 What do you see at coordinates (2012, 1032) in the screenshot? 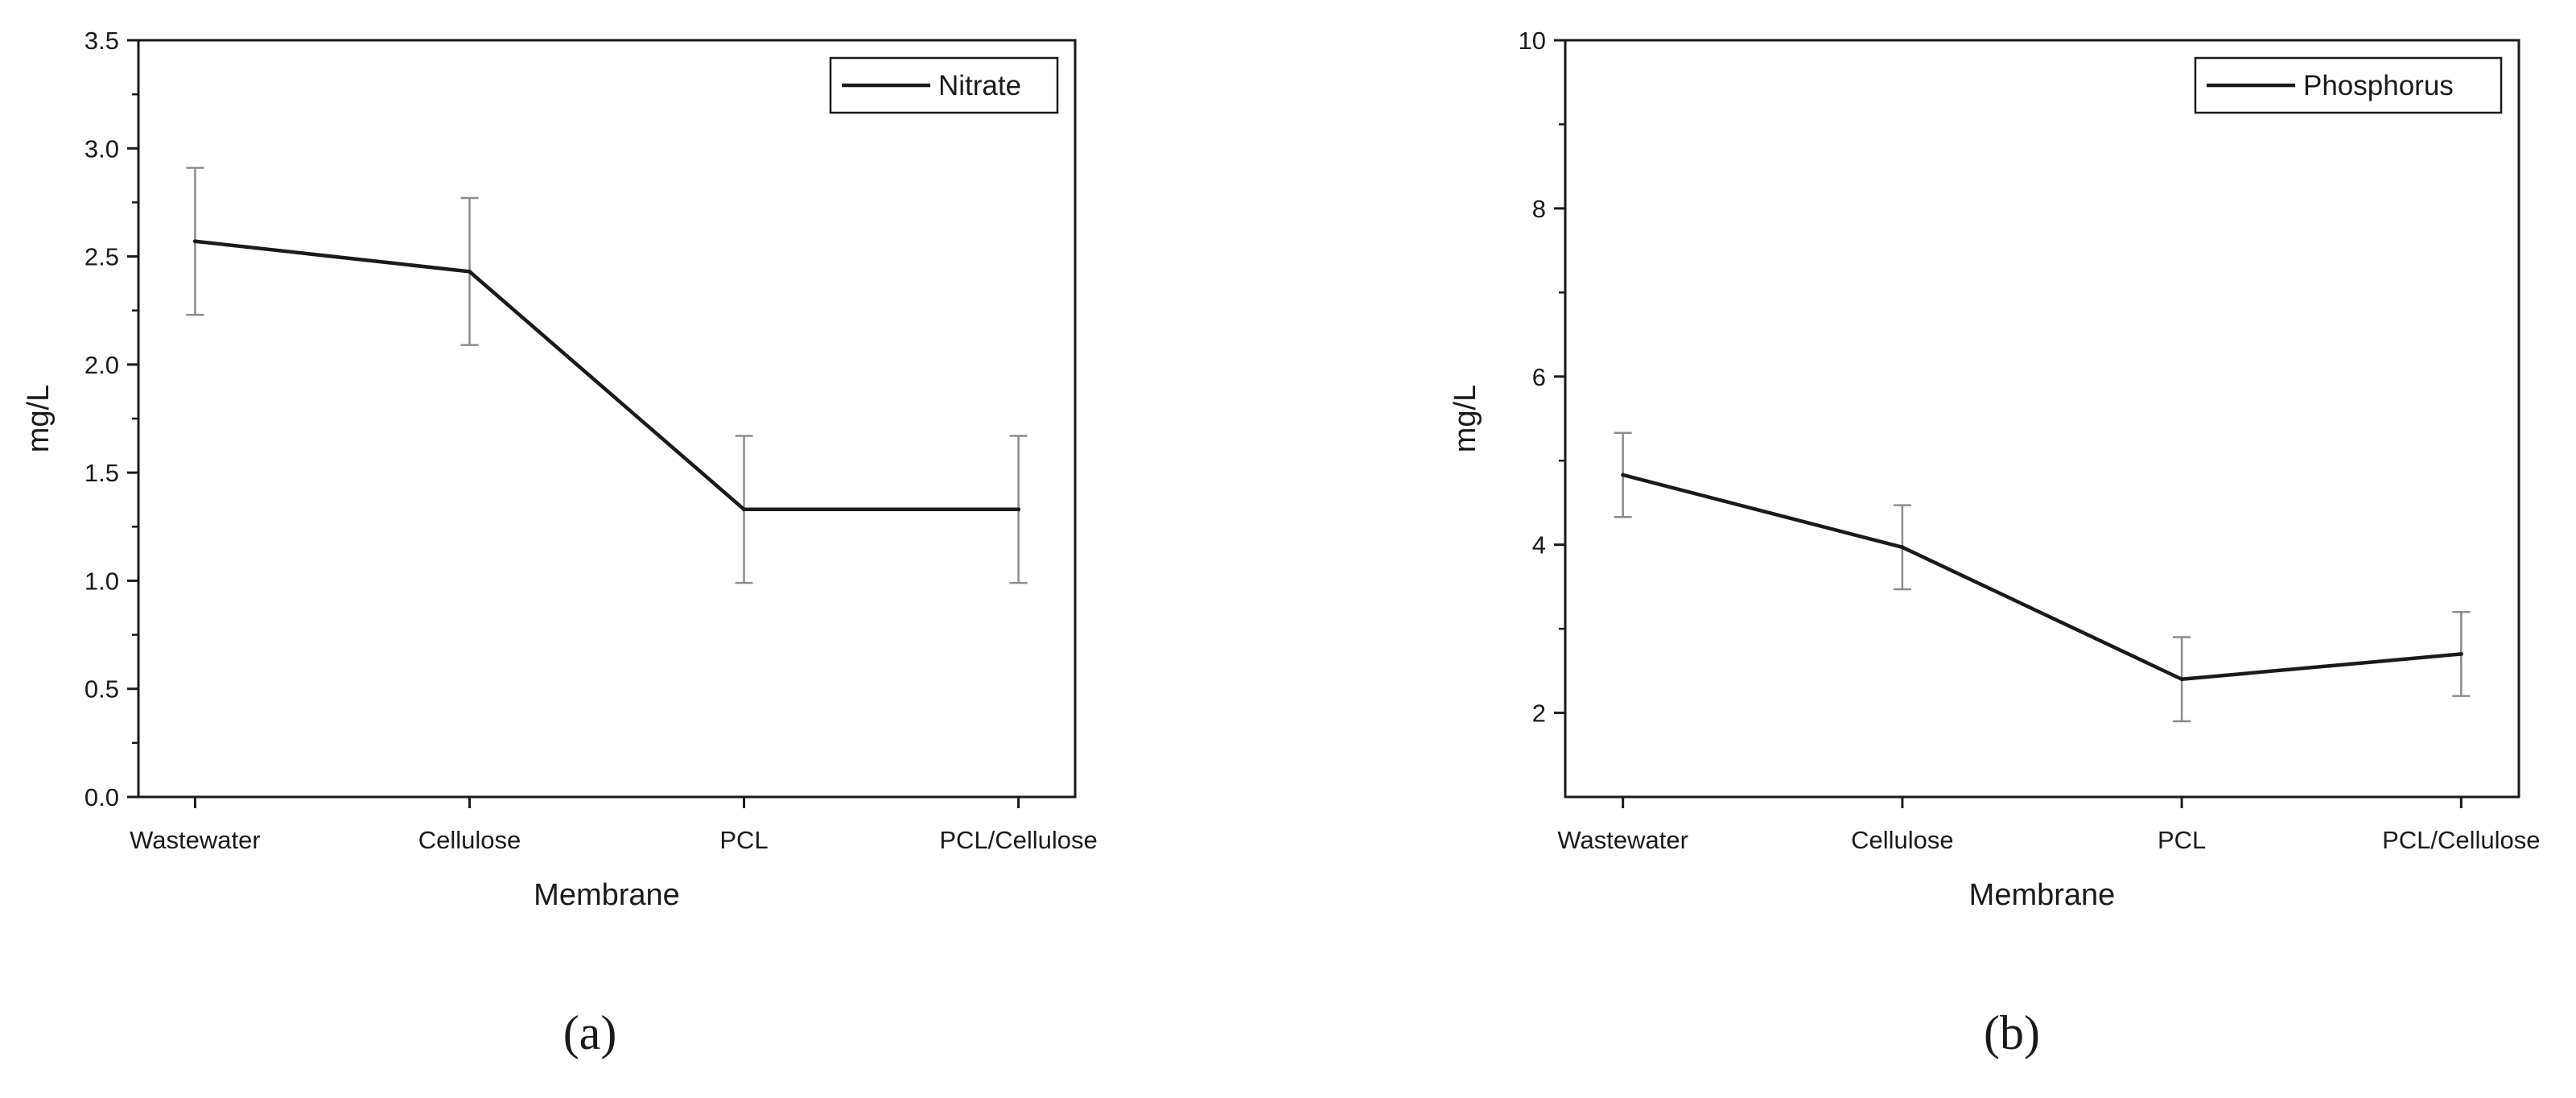
I see `panel-label: (b)` at bounding box center [2012, 1032].